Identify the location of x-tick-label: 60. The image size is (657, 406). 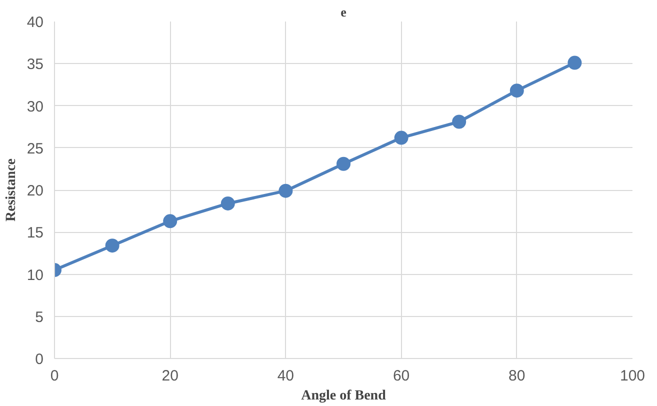
(401, 376).